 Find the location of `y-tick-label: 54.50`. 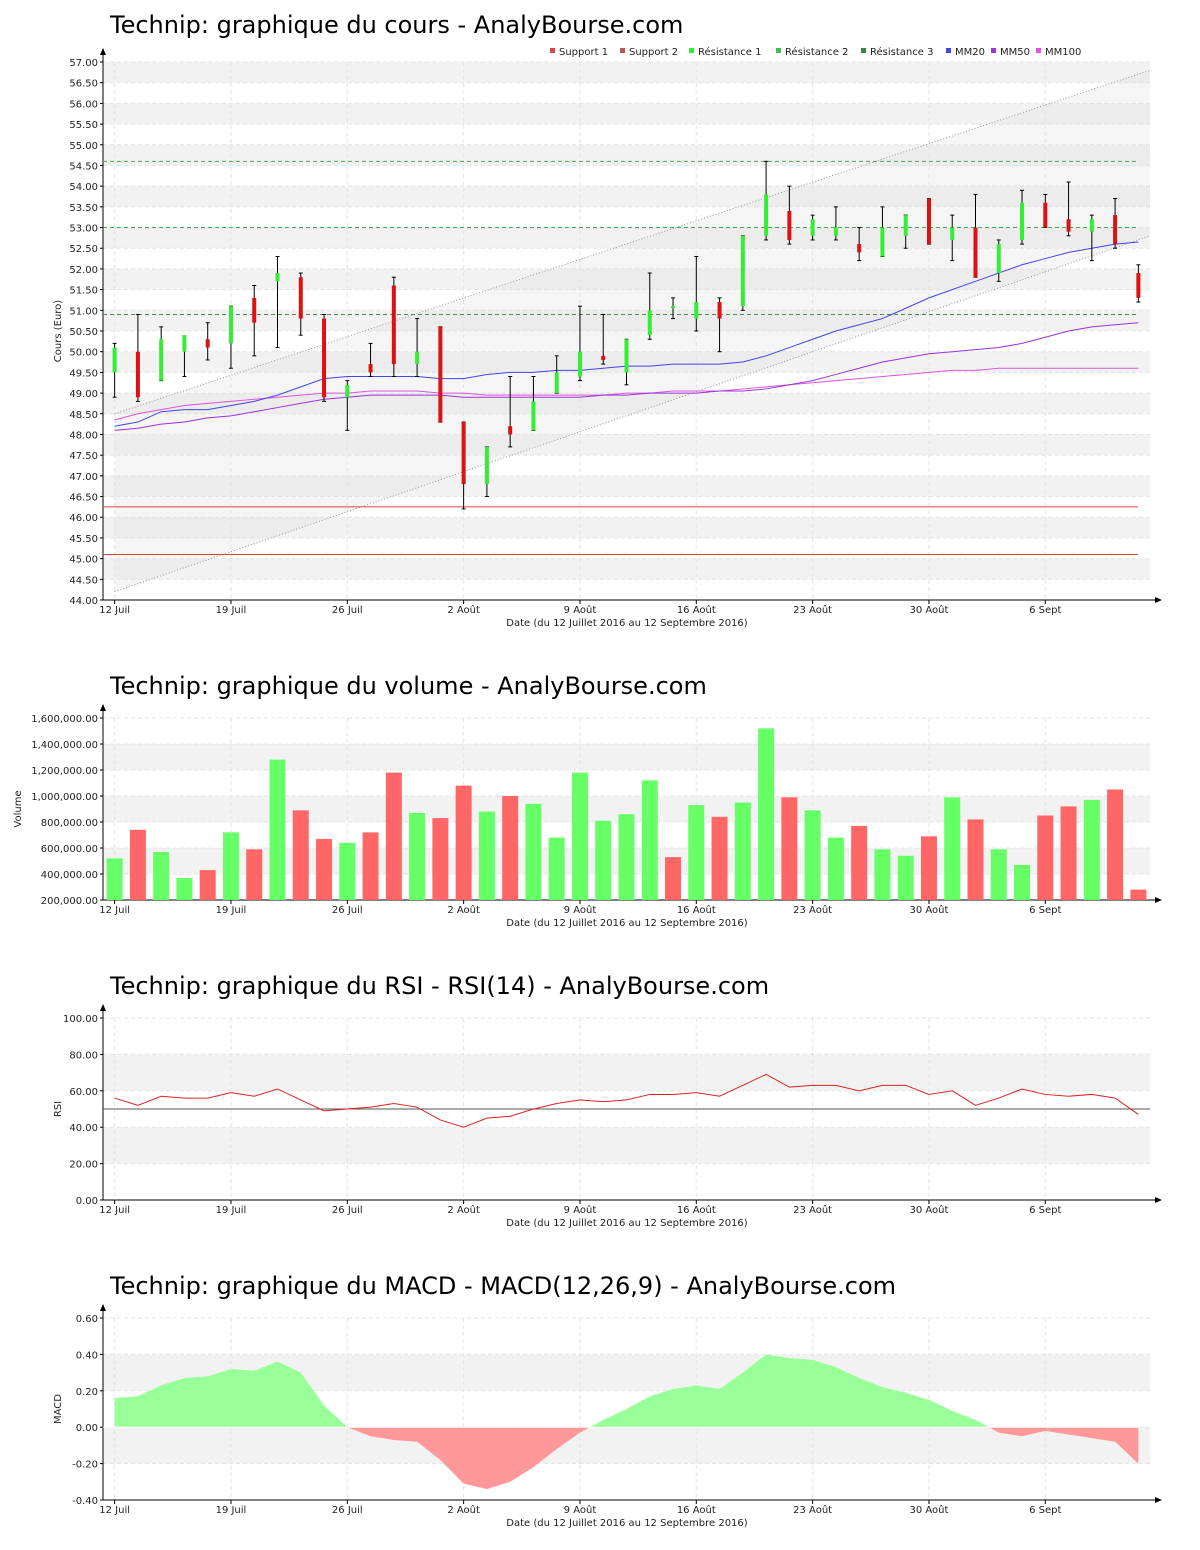

y-tick-label: 54.50 is located at coordinates (83, 166).